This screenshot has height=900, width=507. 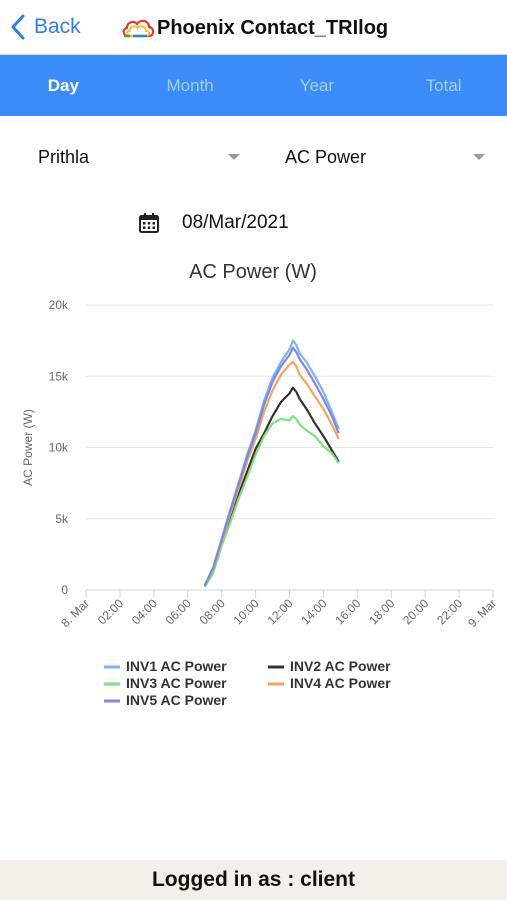 What do you see at coordinates (59, 376) in the screenshot?
I see `y-tick-label: 15k` at bounding box center [59, 376].